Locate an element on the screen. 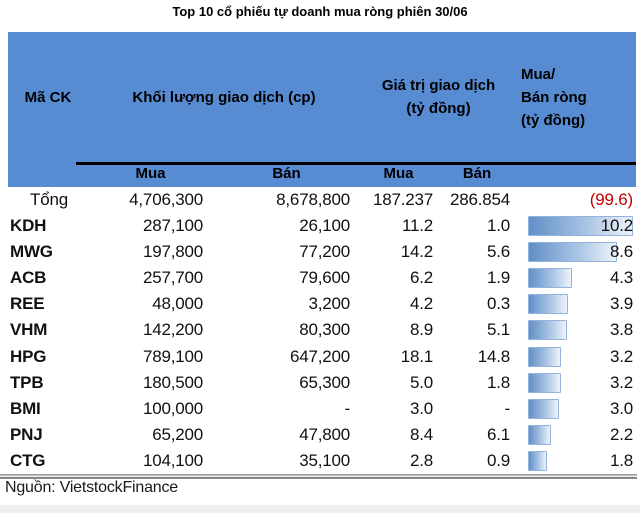 Image resolution: width=640 pixels, height=513 pixels. val-sell: - is located at coordinates (507, 408).